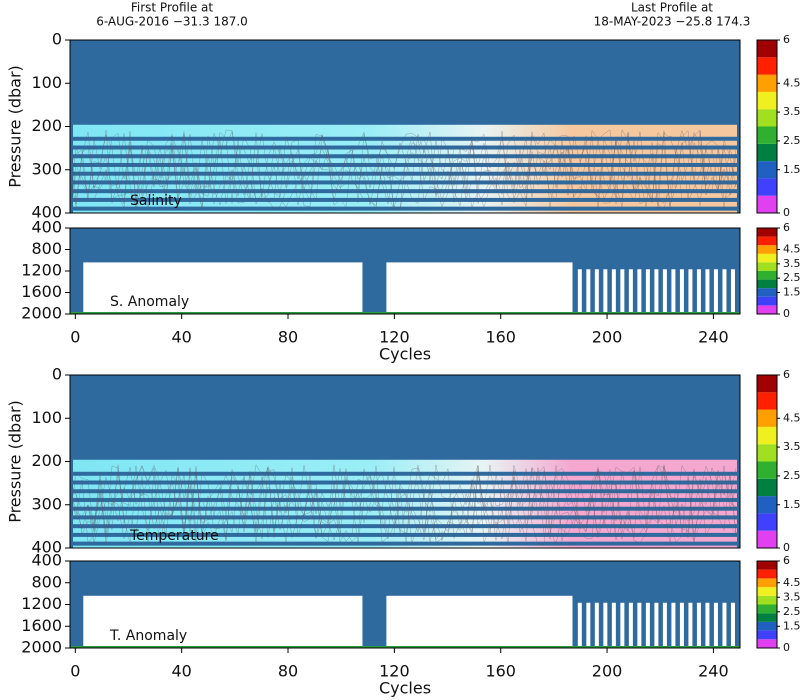 The width and height of the screenshot is (800, 700). What do you see at coordinates (41, 313) in the screenshot?
I see `y-tick-label: 2000` at bounding box center [41, 313].